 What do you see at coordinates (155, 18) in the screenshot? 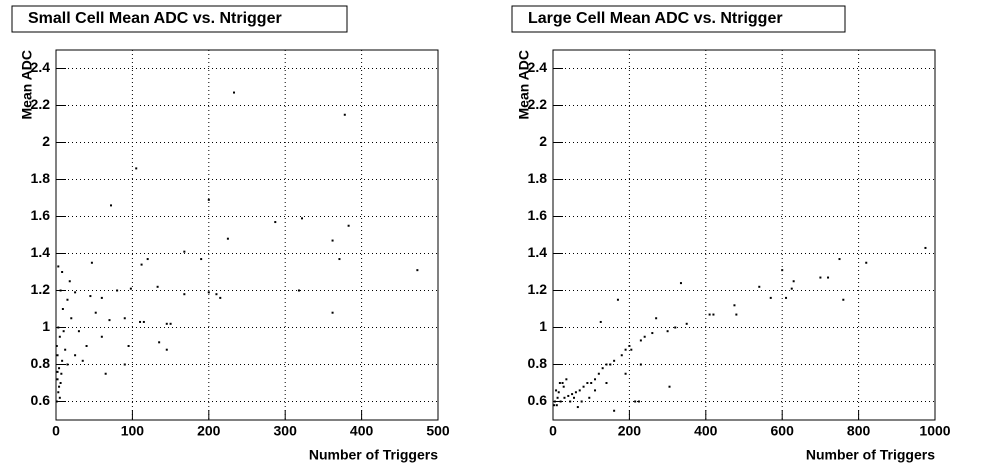
I see `chart-title: Small Cell Mean ADC vs. Ntrigger` at bounding box center [155, 18].